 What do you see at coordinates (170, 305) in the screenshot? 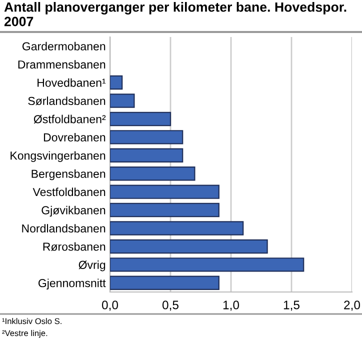
I see `x-tick-label: 0,5` at bounding box center [170, 305].